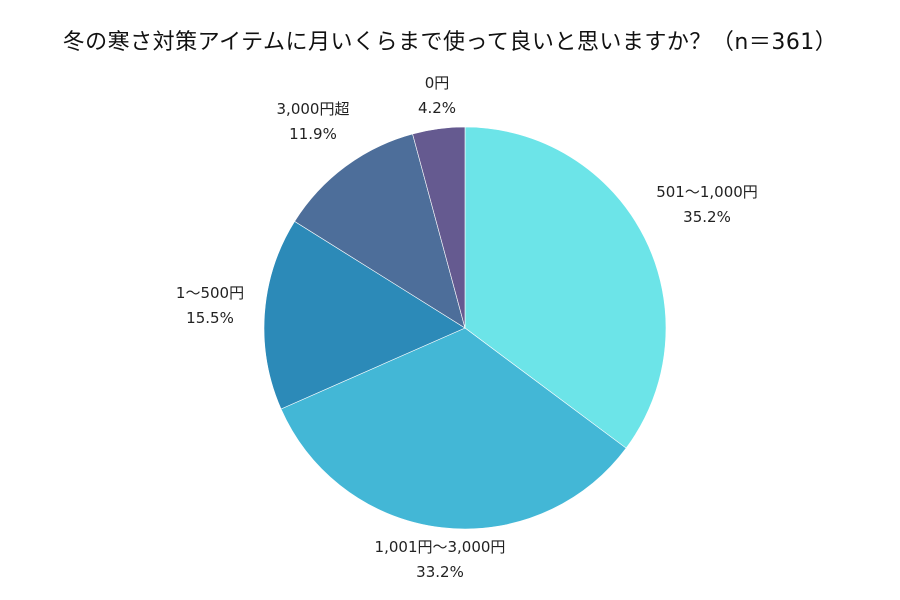 Image resolution: width=900 pixels, height=600 pixels. What do you see at coordinates (210, 293) in the screenshot?
I see `slice-category-label: 1〜500円` at bounding box center [210, 293].